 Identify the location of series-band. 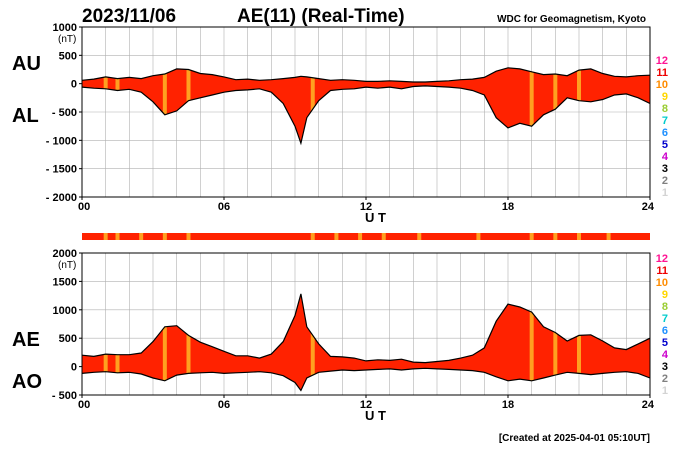
(366, 105).